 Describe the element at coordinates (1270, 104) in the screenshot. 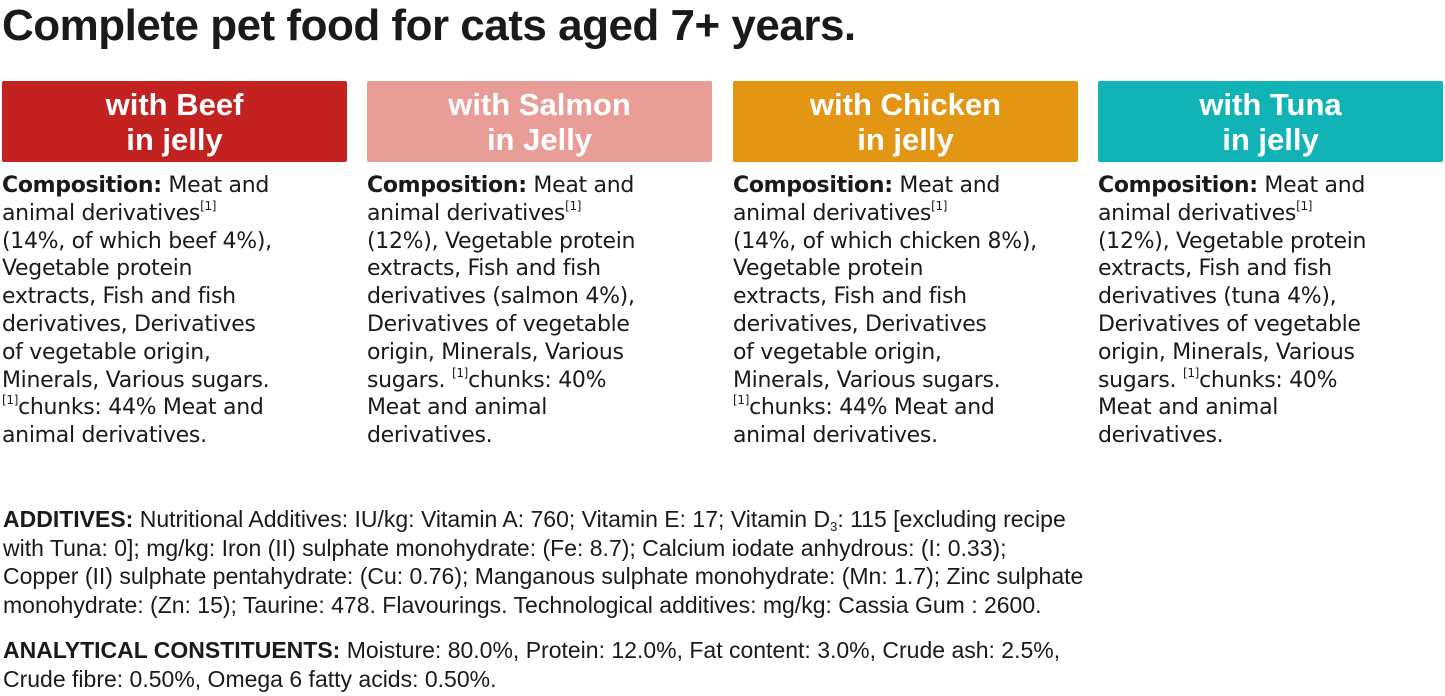

I see `variant-header-line: with Tuna` at that location.